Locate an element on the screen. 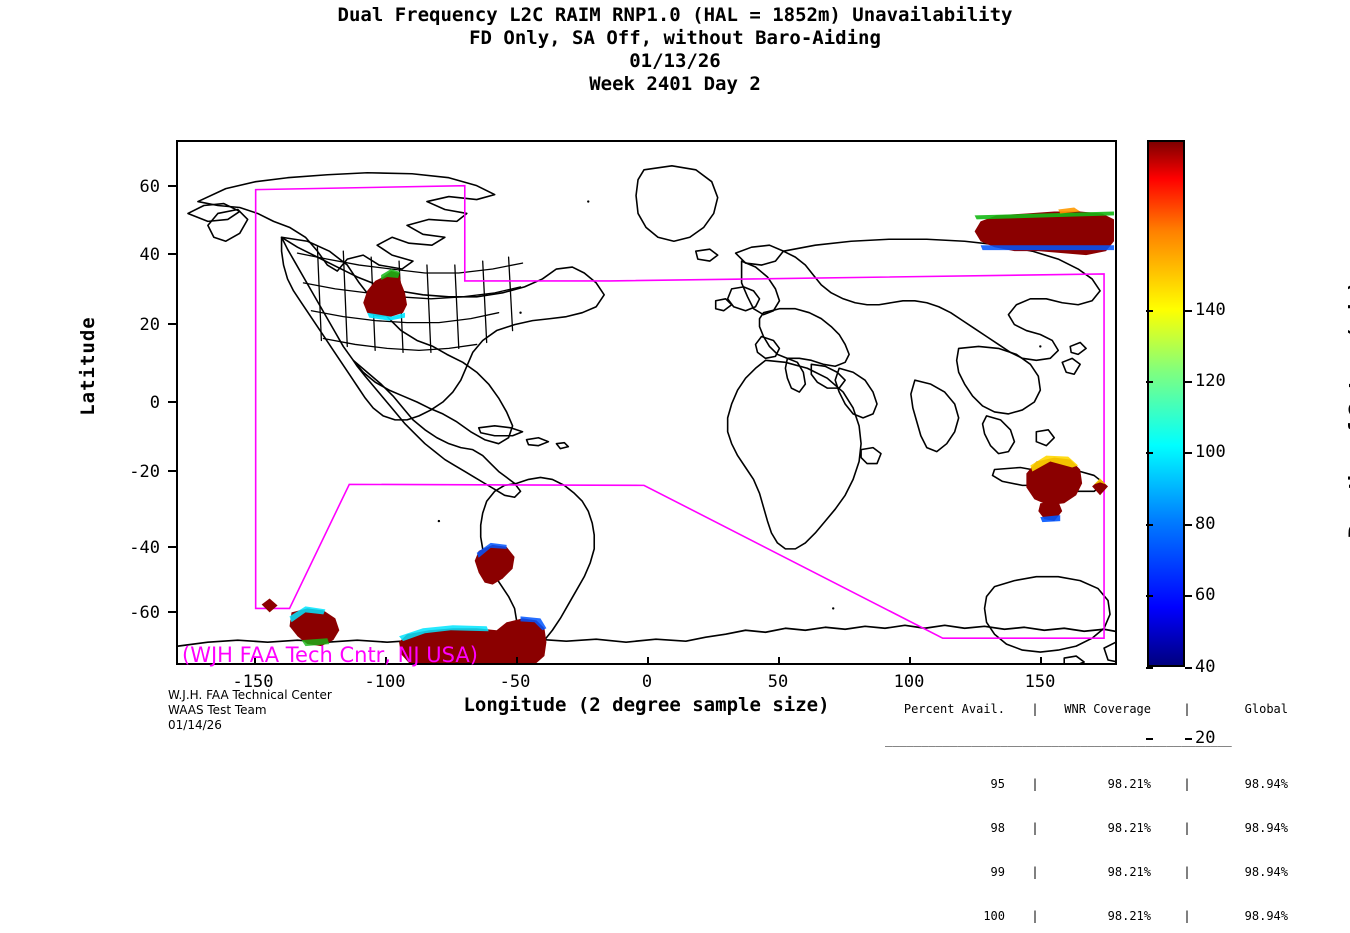 This screenshot has height=933, width=1350. indochina-outline is located at coordinates (999, 435).